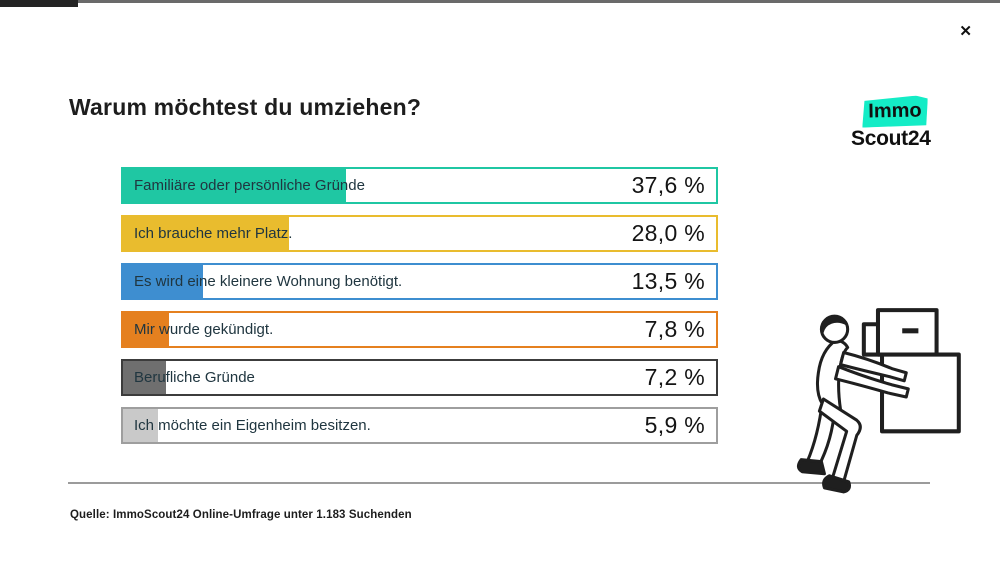  What do you see at coordinates (674, 425) in the screenshot?
I see `bar-value-label: 5,9 %` at bounding box center [674, 425].